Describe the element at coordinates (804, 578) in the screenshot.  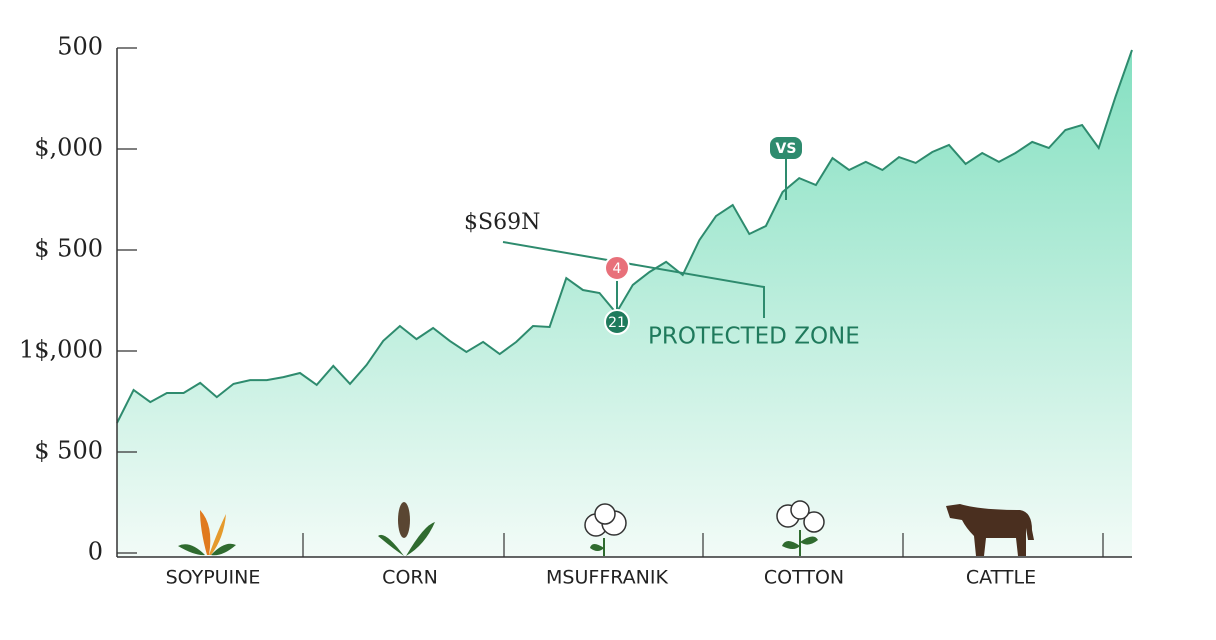
I see `x-tick-label: COTTON` at that location.